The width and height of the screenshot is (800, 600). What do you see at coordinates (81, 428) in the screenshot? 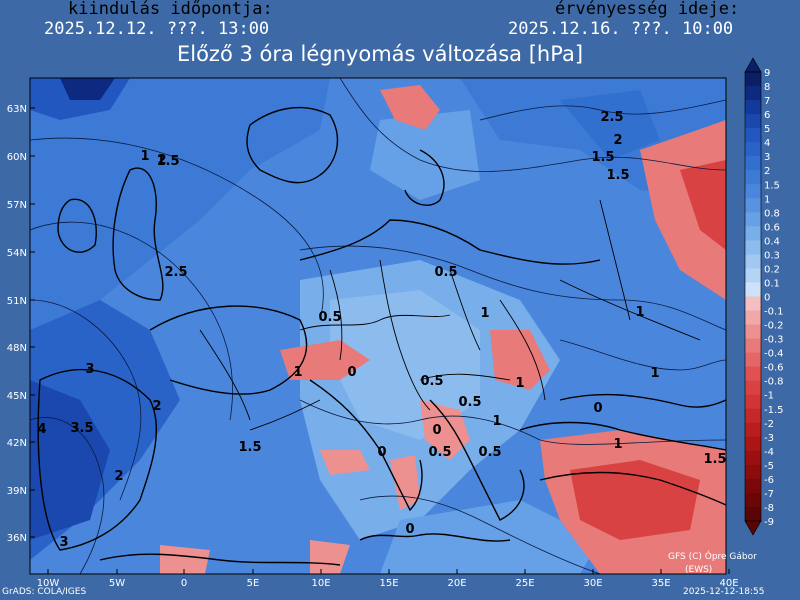
I see `contour-label: 3.5` at bounding box center [81, 428].